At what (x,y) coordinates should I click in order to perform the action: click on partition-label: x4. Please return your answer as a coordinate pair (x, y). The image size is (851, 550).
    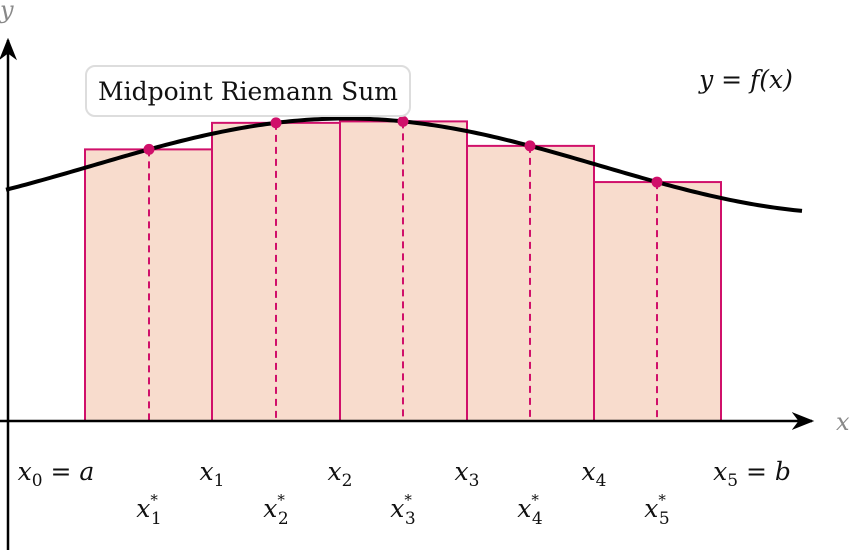
    Looking at the image, I should click on (594, 474).